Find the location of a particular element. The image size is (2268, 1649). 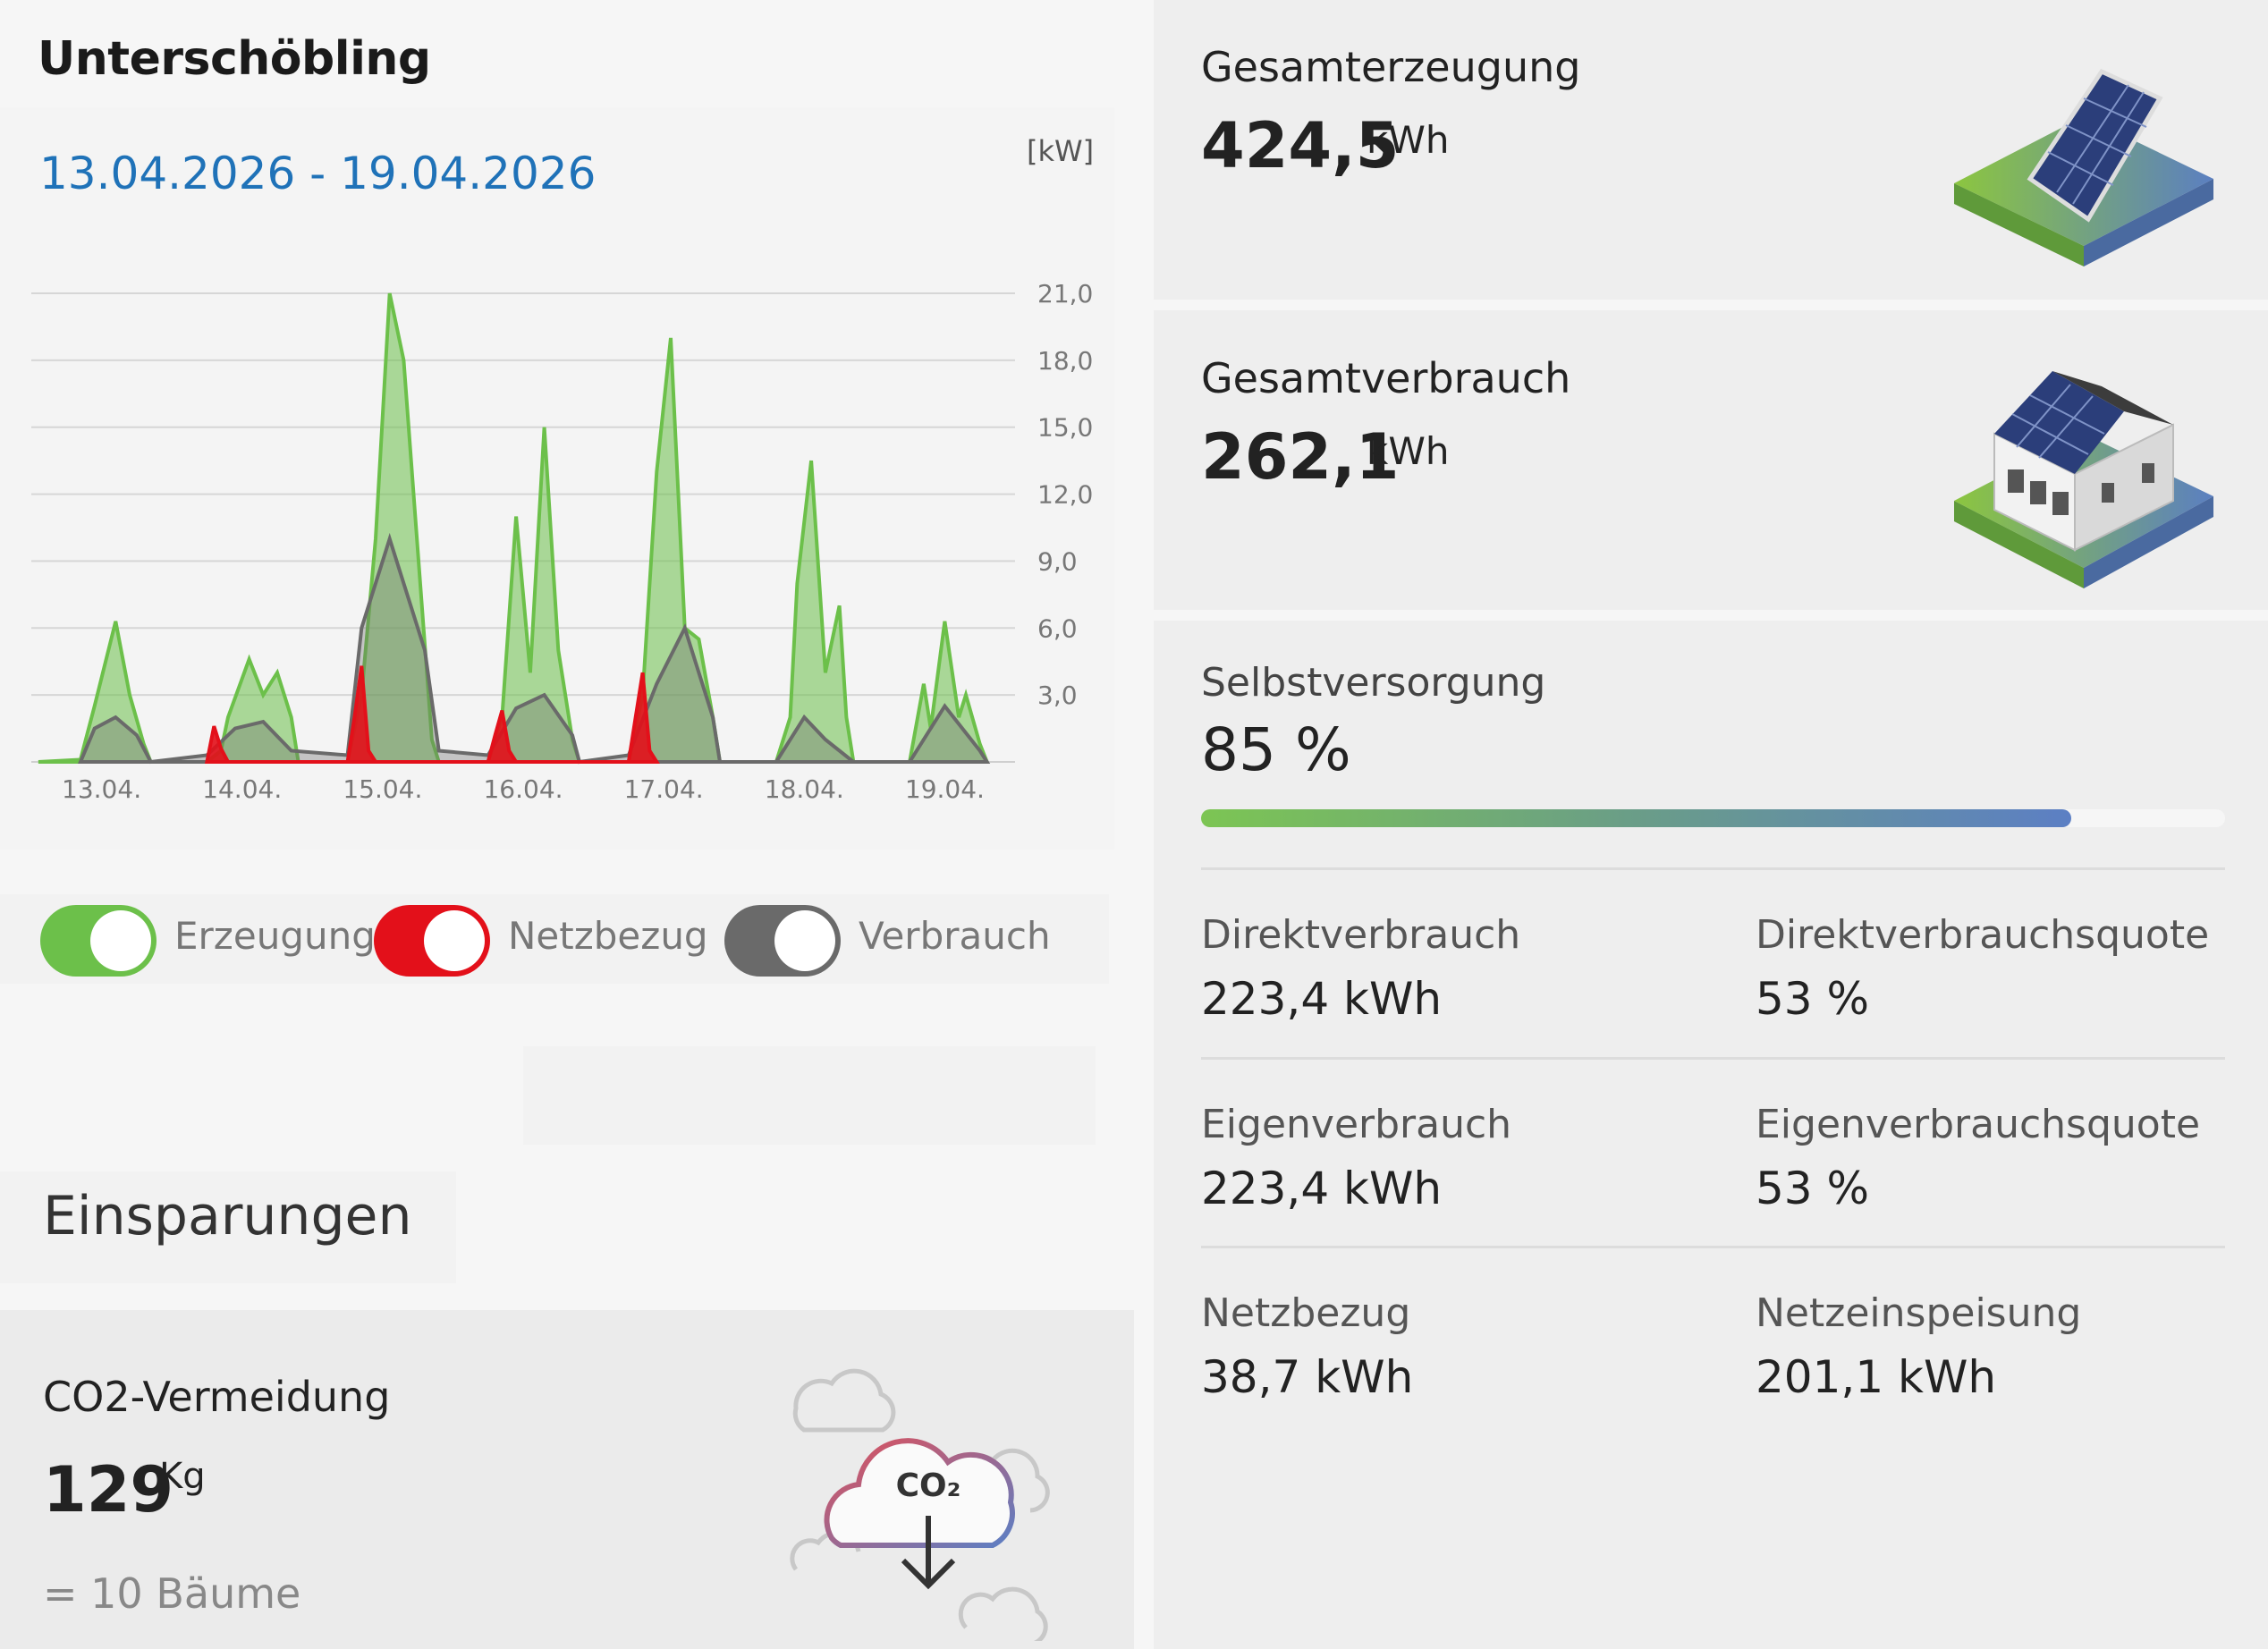

savings-header is located at coordinates (228, 1227).